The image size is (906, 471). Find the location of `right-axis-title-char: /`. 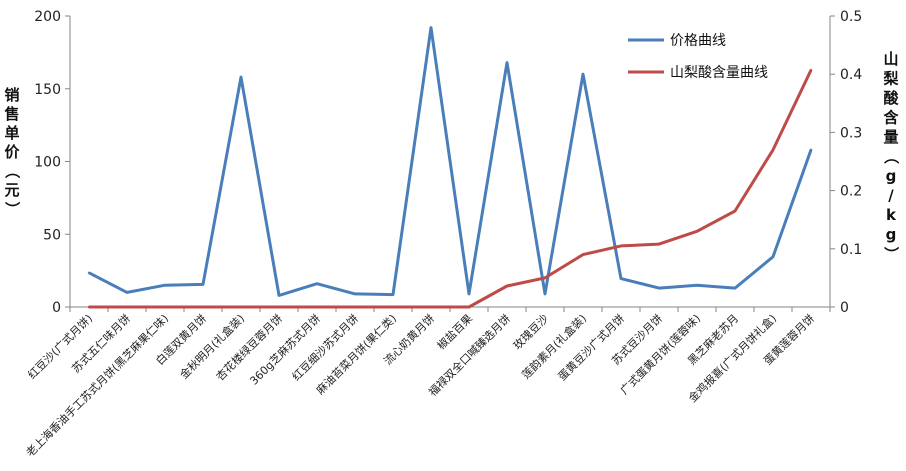

right-axis-title-char: / is located at coordinates (891, 196).